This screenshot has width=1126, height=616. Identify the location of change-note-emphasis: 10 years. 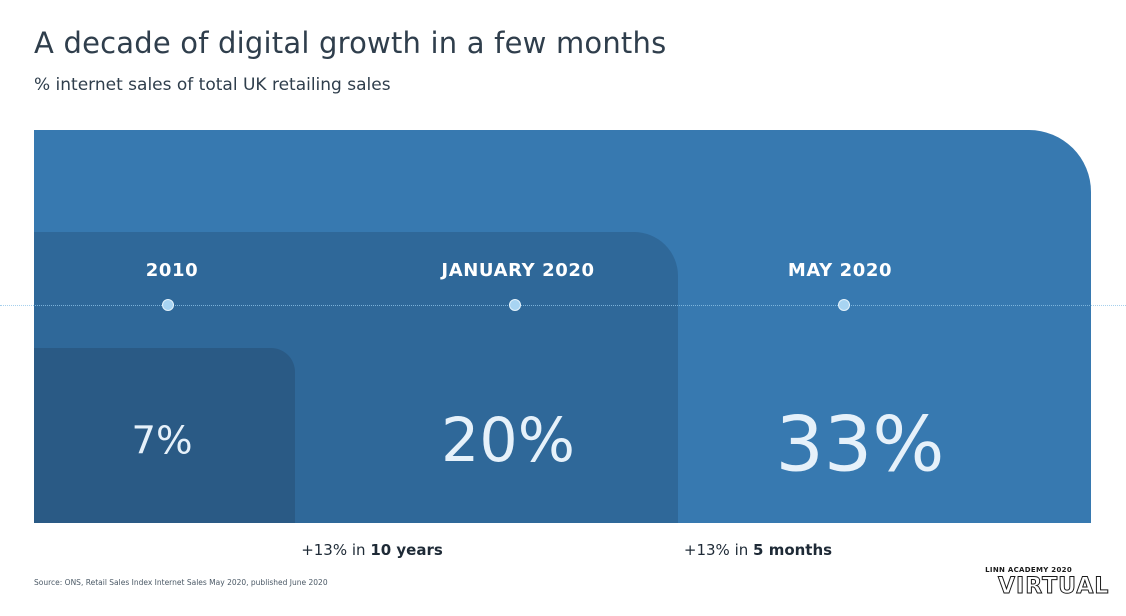
(406, 550).